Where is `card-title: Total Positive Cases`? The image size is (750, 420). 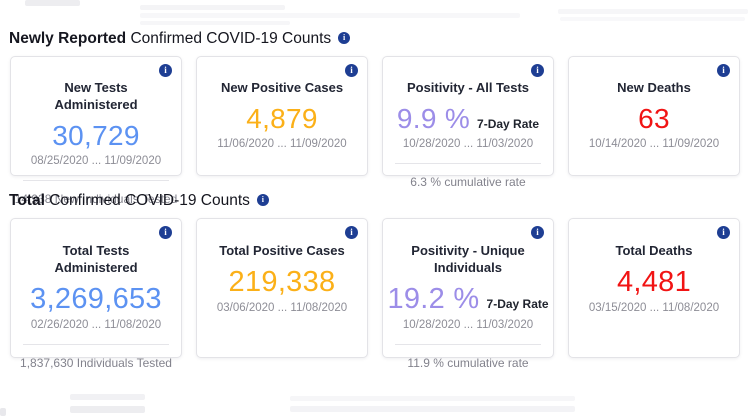 card-title: Total Positive Cases is located at coordinates (282, 250).